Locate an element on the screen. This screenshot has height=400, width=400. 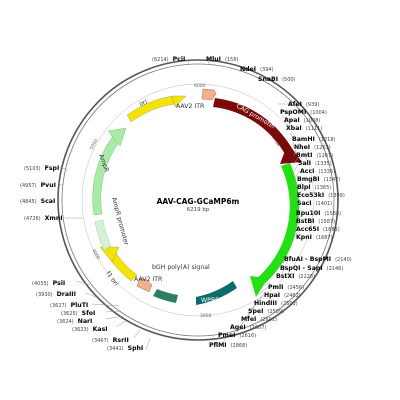
feature-aav2-itr-top is located at coordinates (209, 94).